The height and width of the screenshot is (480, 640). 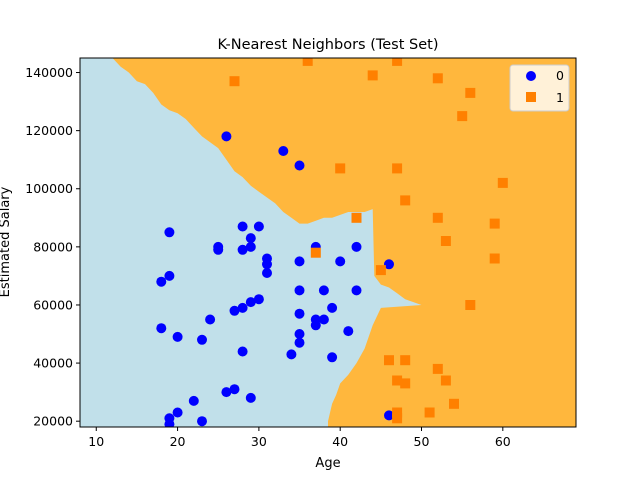 What do you see at coordinates (503, 441) in the screenshot?
I see `x-tick-label: 60` at bounding box center [503, 441].